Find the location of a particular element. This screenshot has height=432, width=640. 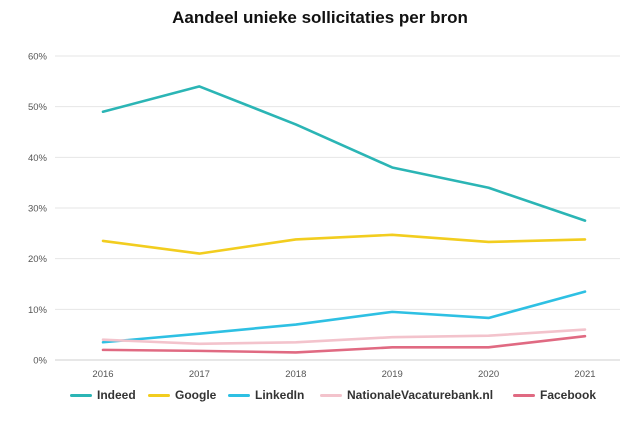

y-tick-label: 30% is located at coordinates (38, 209).